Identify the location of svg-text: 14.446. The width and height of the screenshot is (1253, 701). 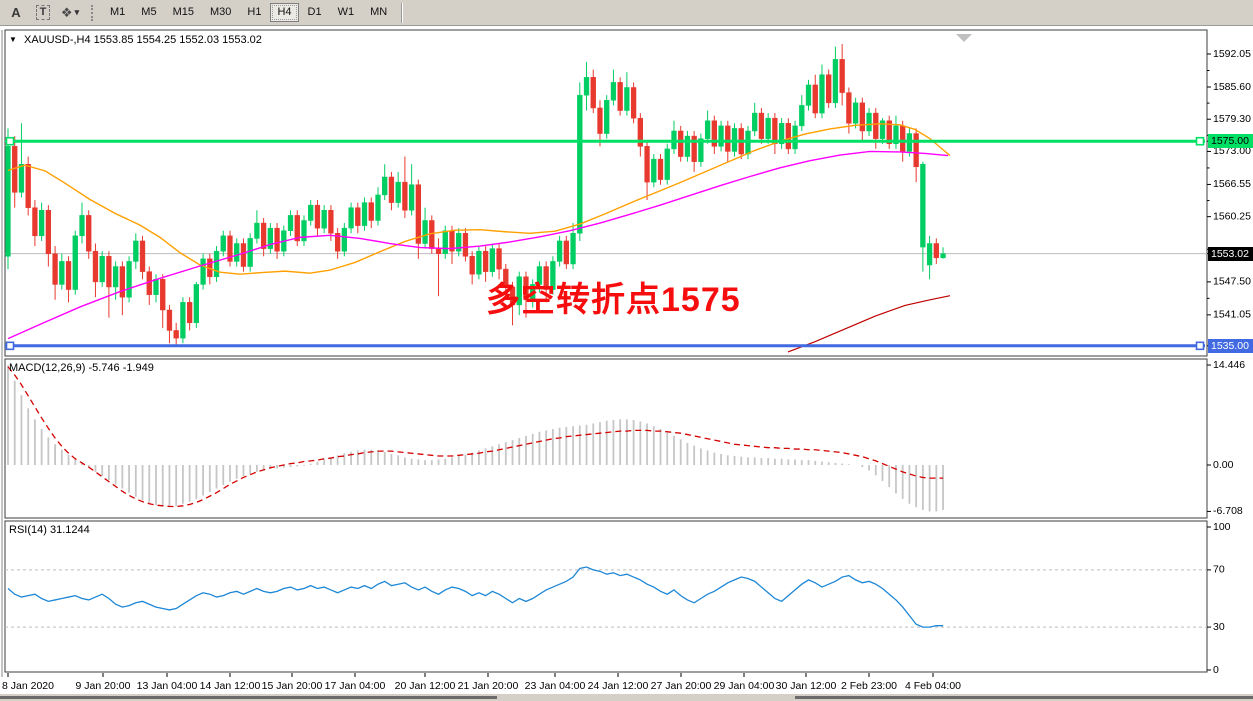
(1229, 365).